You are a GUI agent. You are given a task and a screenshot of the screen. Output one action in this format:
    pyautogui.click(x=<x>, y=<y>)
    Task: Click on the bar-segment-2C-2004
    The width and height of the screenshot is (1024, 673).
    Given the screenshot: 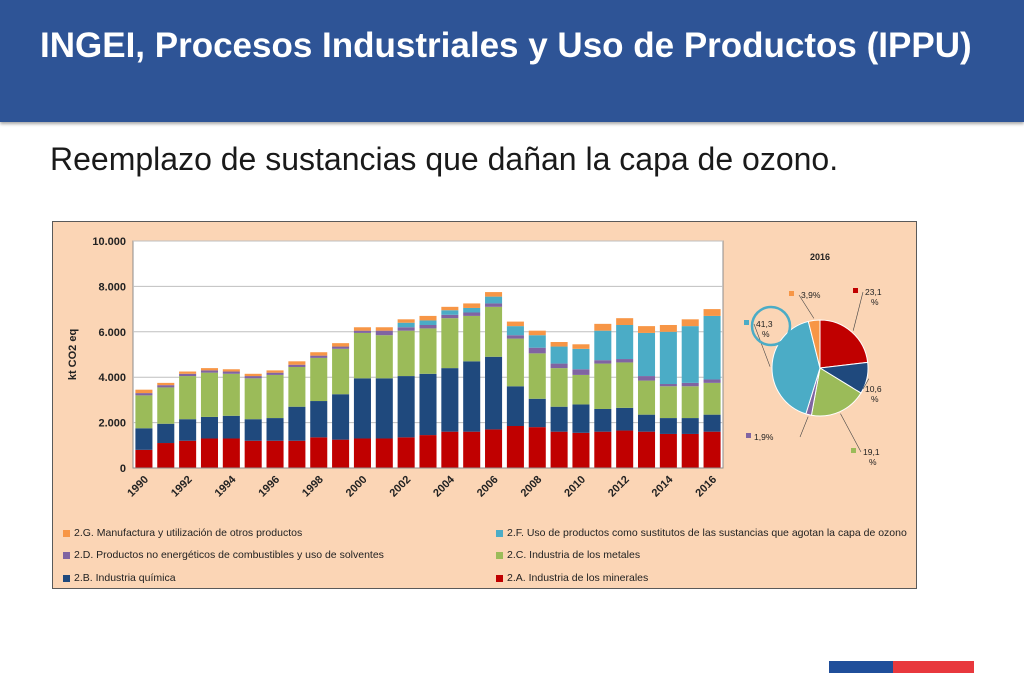 What is the action you would take?
    pyautogui.click(x=450, y=343)
    